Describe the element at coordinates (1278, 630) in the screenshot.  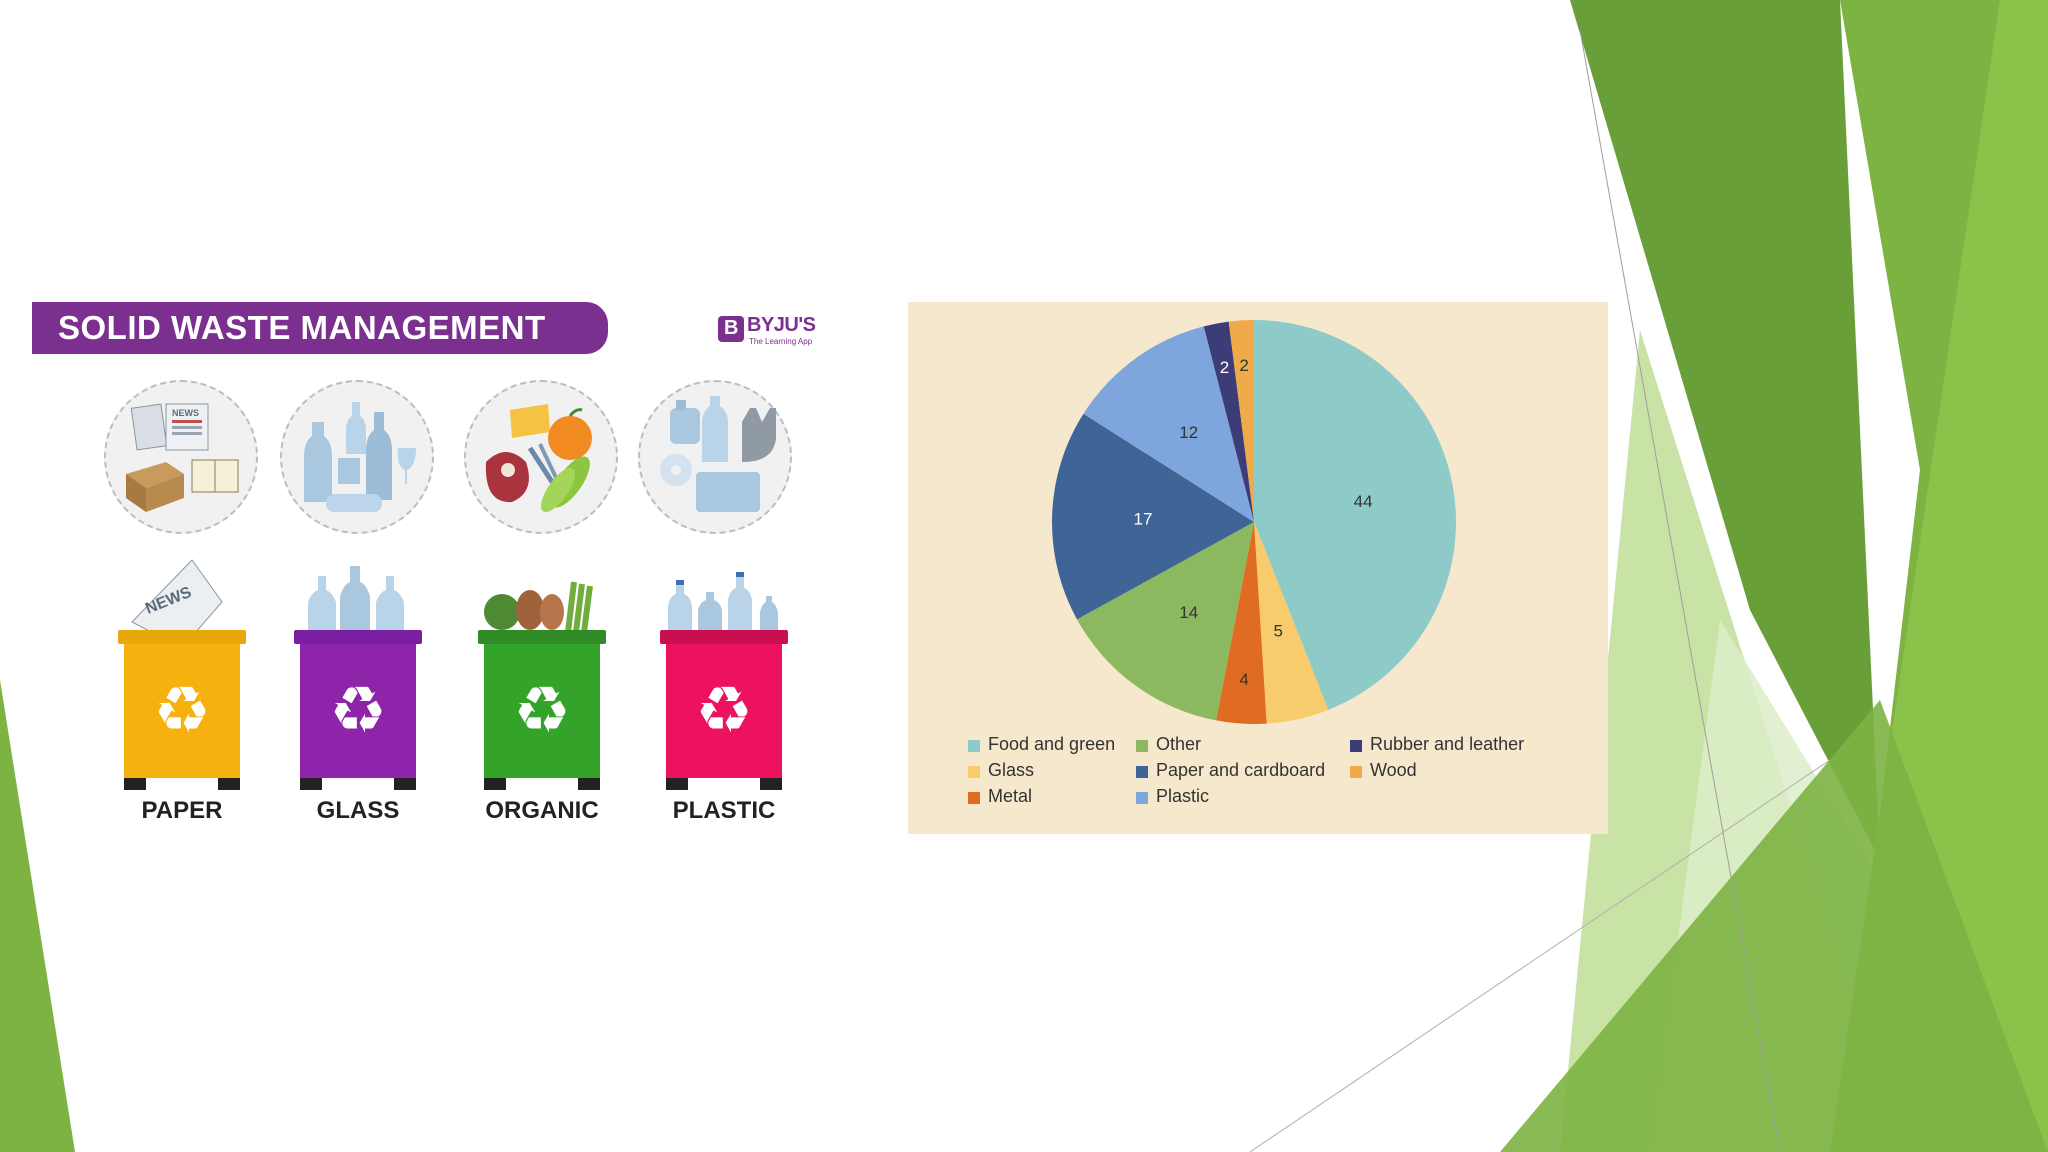
I see `pie-label-glass: 5` at that location.